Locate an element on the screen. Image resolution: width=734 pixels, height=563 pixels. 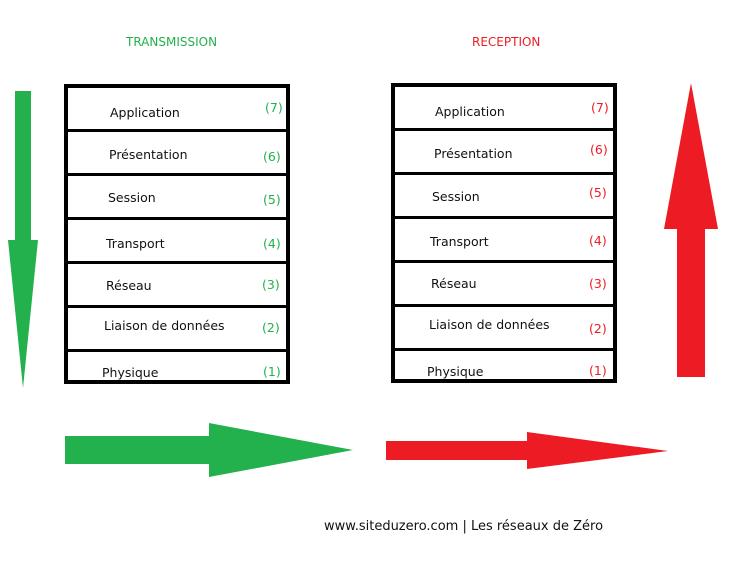
transmission-heading: TRANSMISSION is located at coordinates (172, 42).